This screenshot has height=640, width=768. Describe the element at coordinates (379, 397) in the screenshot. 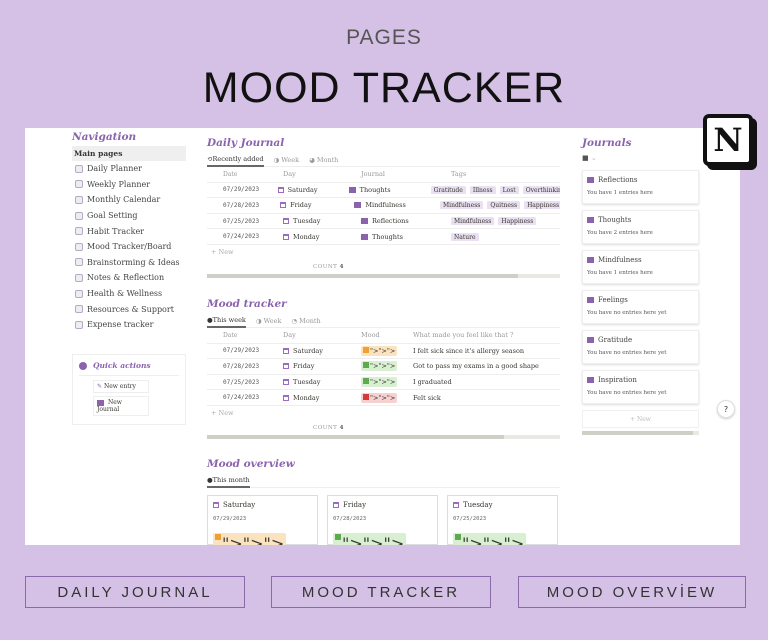

I see `mood-indicator-red: ">">">` at that location.